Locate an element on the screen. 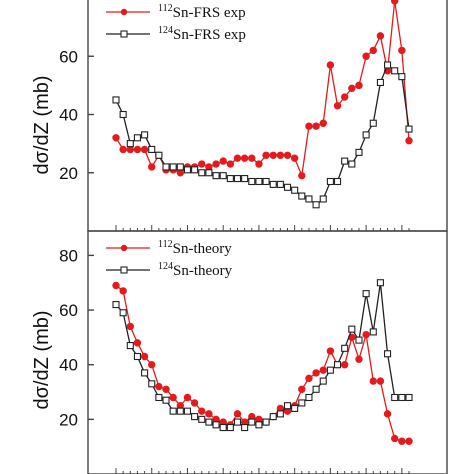 The width and height of the screenshot is (474, 474). legend-marker is located at coordinates (124, 12).